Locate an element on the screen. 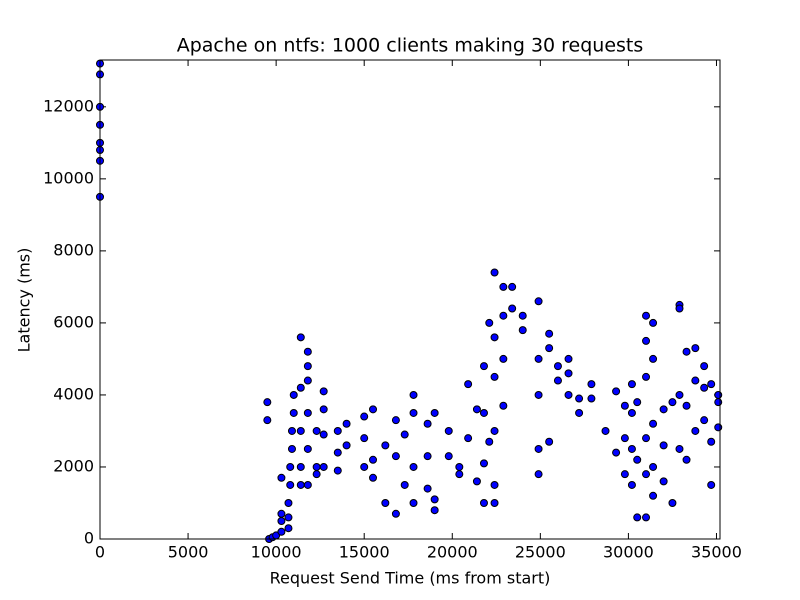 Image resolution: width=800 pixels, height=600 pixels. y-tick-label: 0 is located at coordinates (89, 538).